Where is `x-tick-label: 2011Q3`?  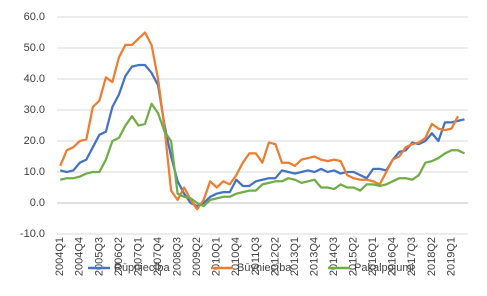
x-tick-label: 2011Q3 is located at coordinates (256, 256).